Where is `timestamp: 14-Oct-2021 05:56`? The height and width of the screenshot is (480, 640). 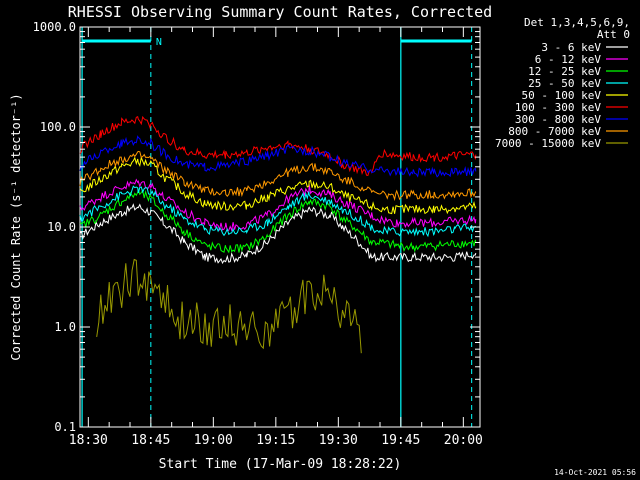 timestamp: 14-Oct-2021 05:56 is located at coordinates (595, 472).